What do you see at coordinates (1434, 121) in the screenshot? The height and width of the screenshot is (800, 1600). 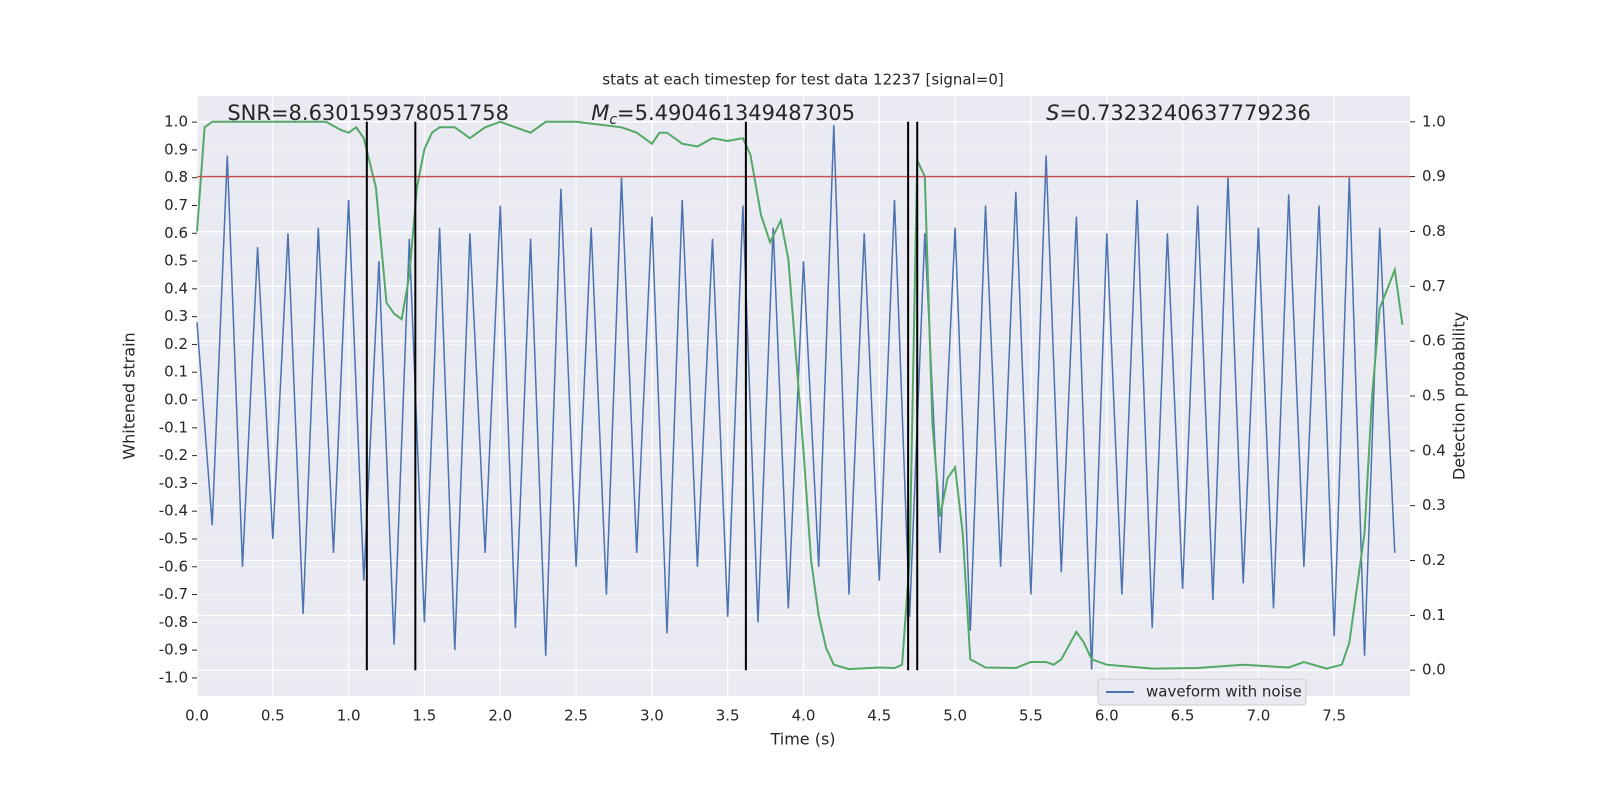 I see `y2-tick-label: 1.0` at bounding box center [1434, 121].